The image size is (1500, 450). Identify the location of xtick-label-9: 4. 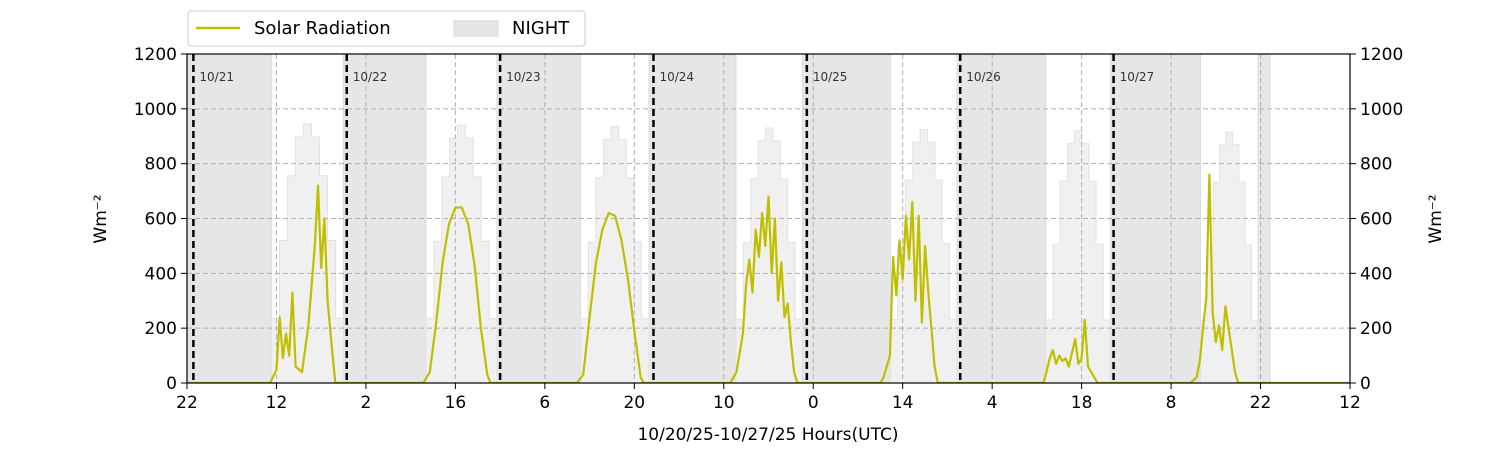
(992, 403).